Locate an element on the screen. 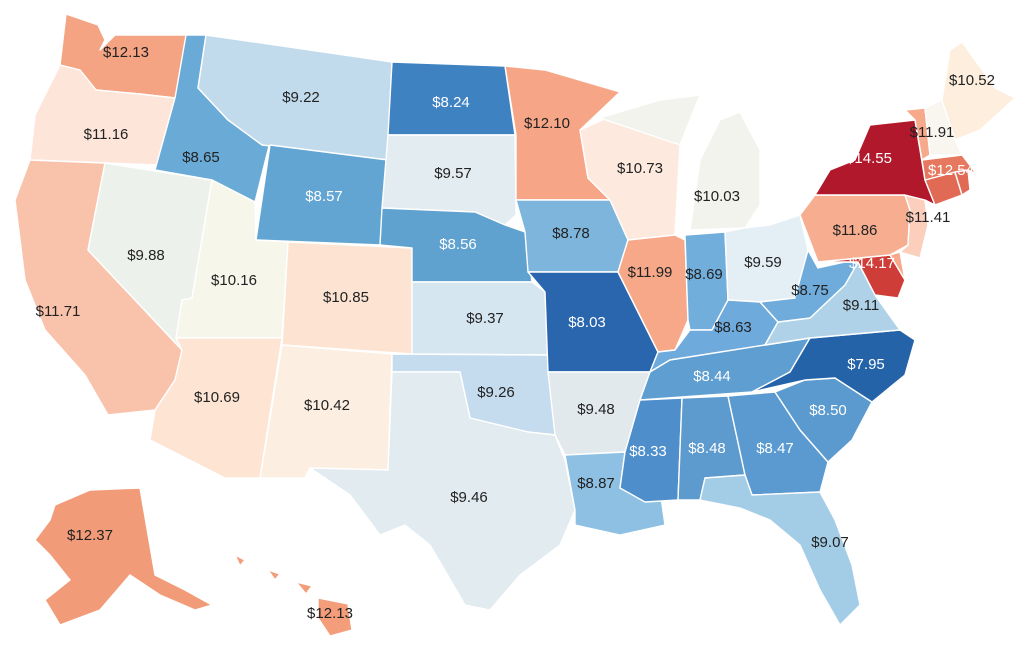 Image resolution: width=1024 pixels, height=665 pixels. state-label-GA: $8.47 is located at coordinates (775, 448).